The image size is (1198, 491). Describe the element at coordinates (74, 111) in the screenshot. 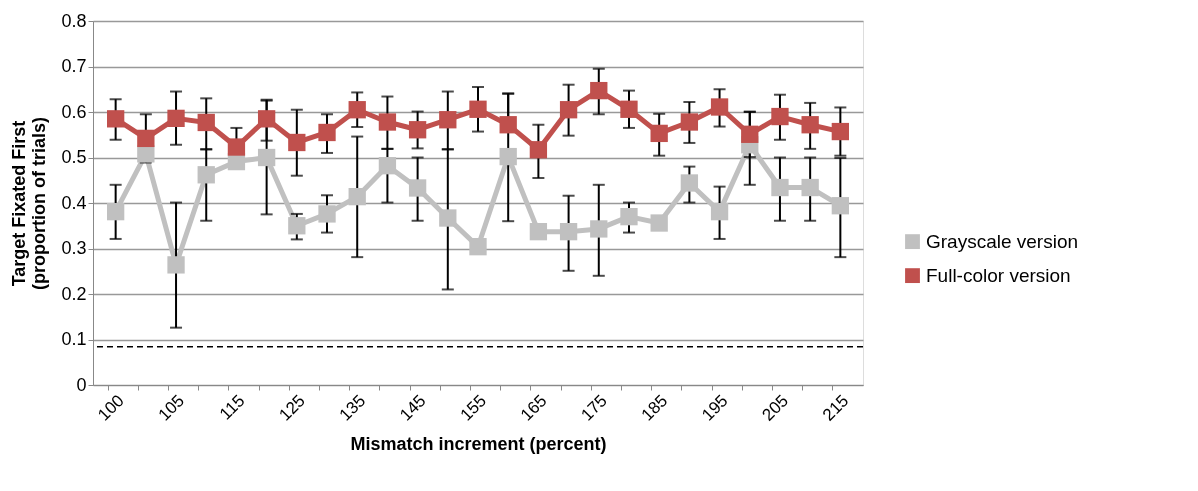

I see `y-tick-label: 0.6` at that location.